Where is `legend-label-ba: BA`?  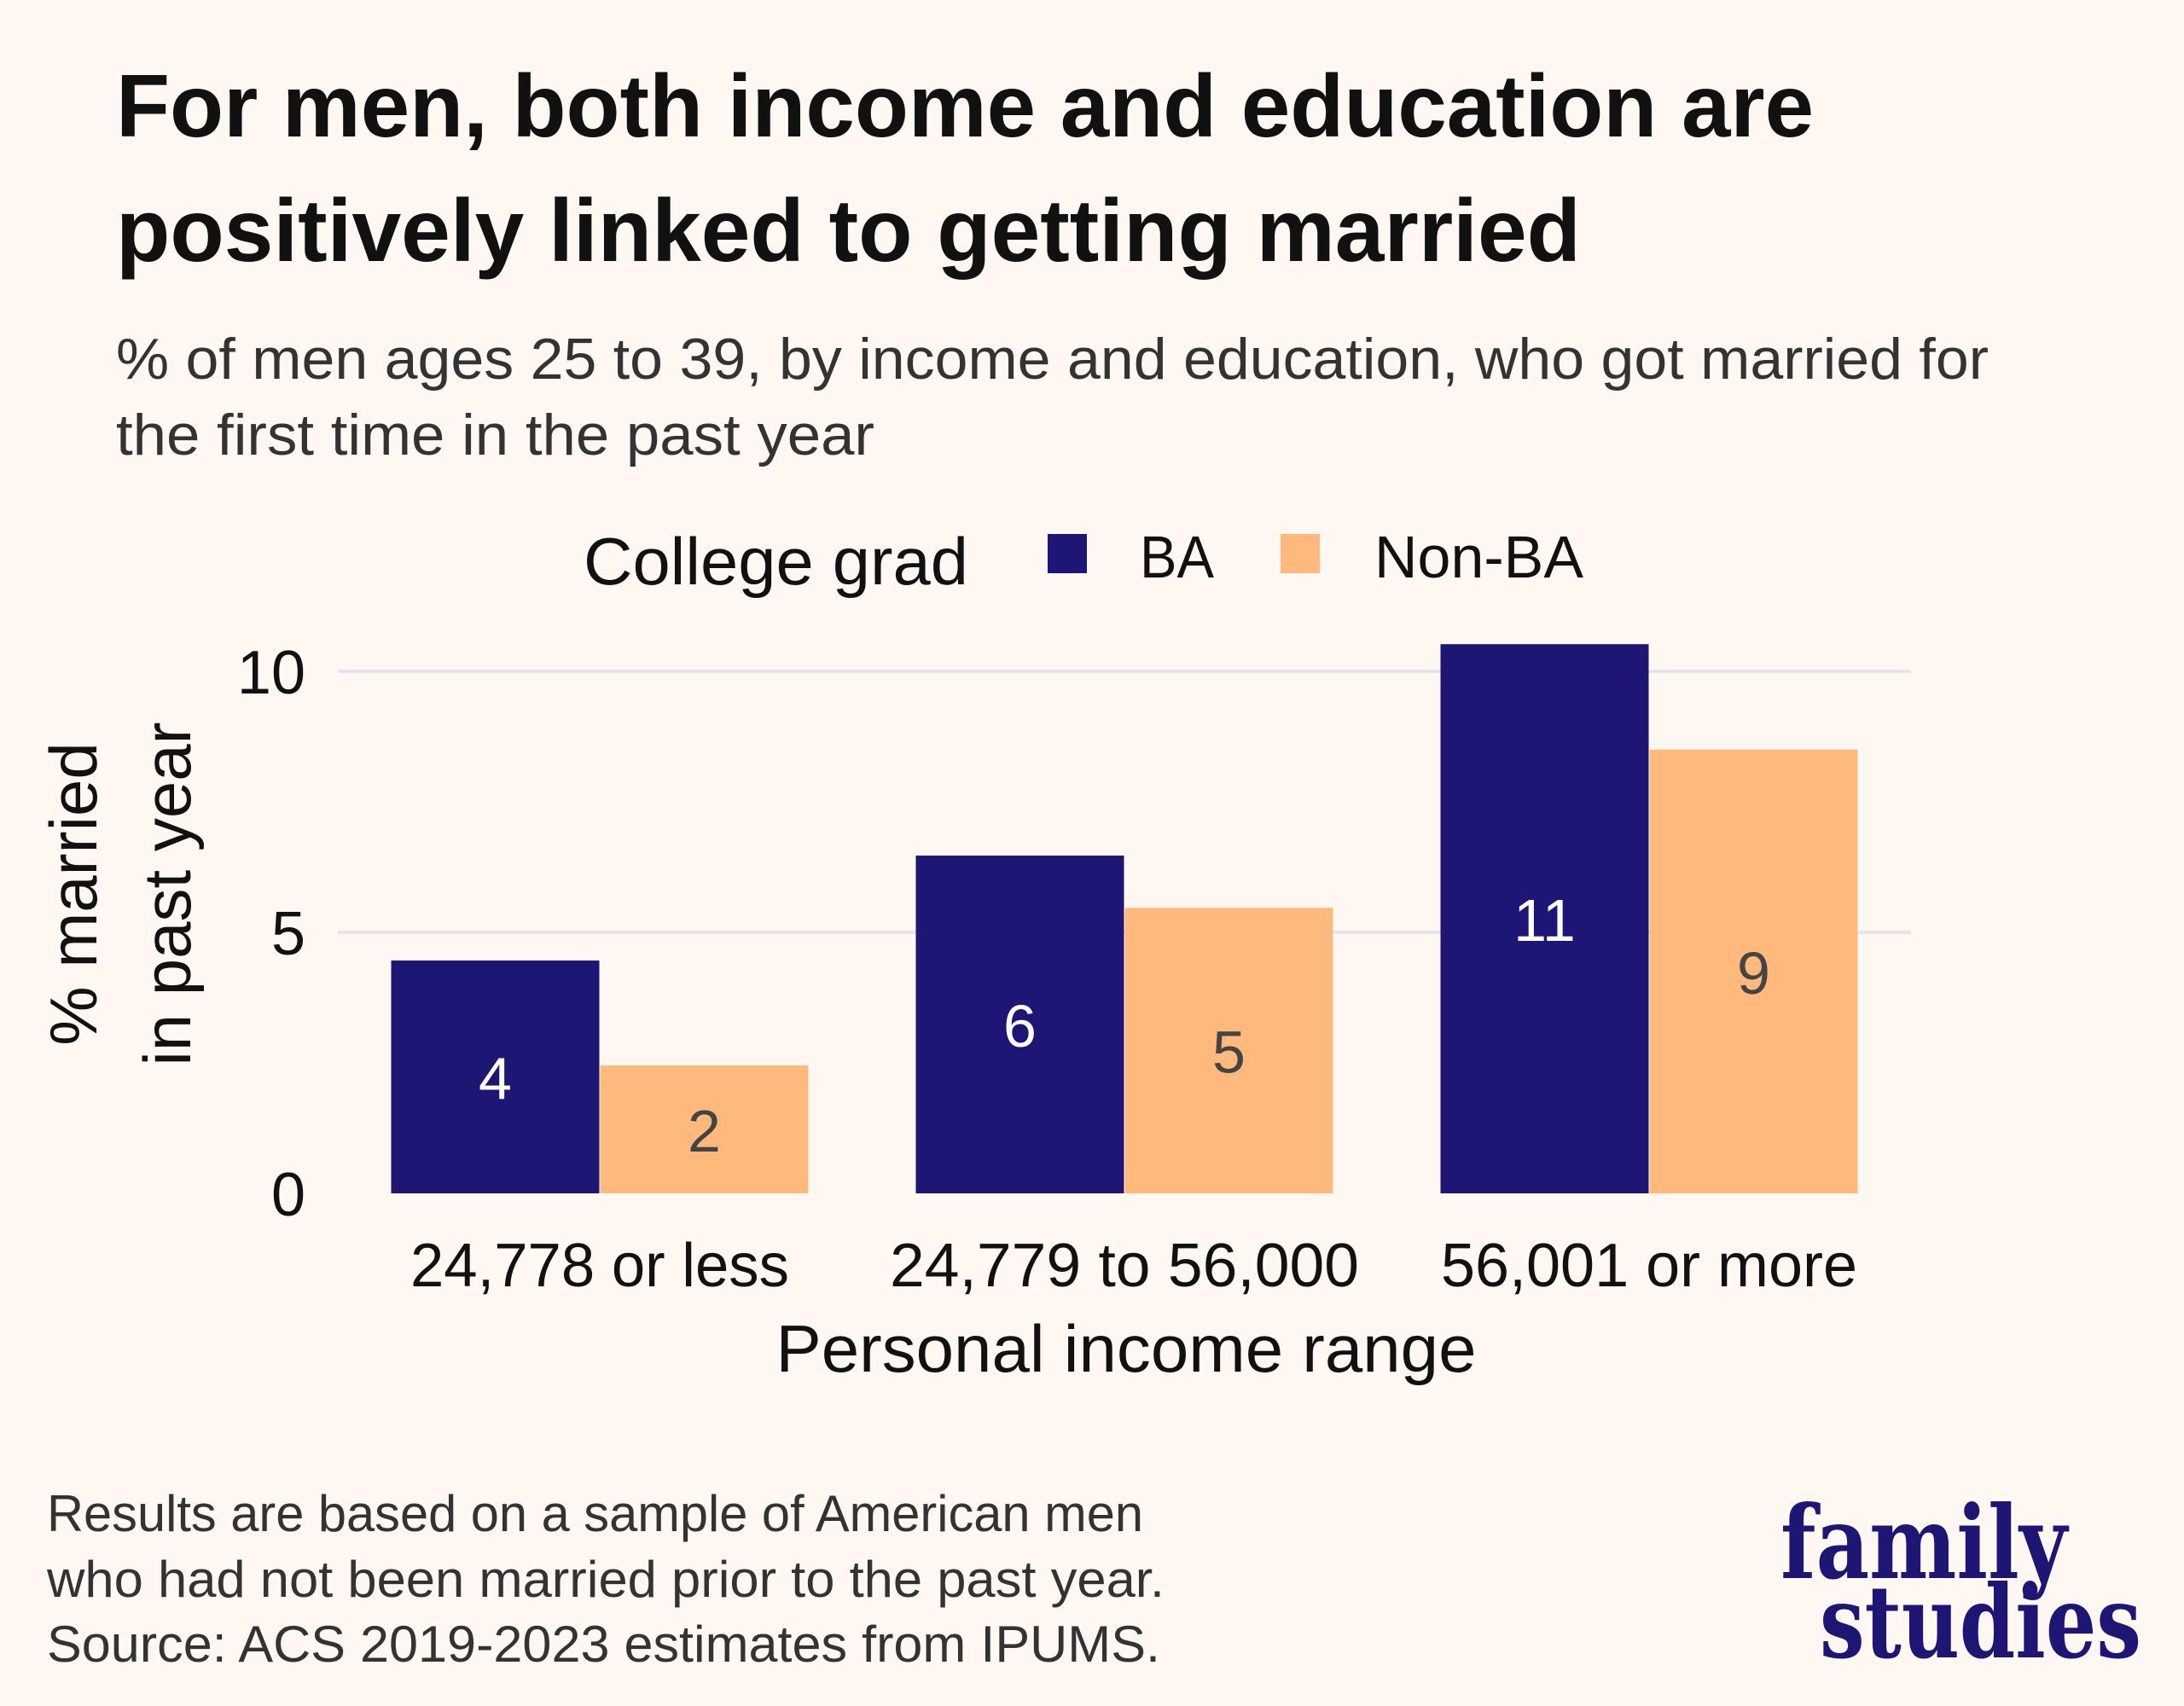
legend-label-ba: BA is located at coordinates (1177, 557).